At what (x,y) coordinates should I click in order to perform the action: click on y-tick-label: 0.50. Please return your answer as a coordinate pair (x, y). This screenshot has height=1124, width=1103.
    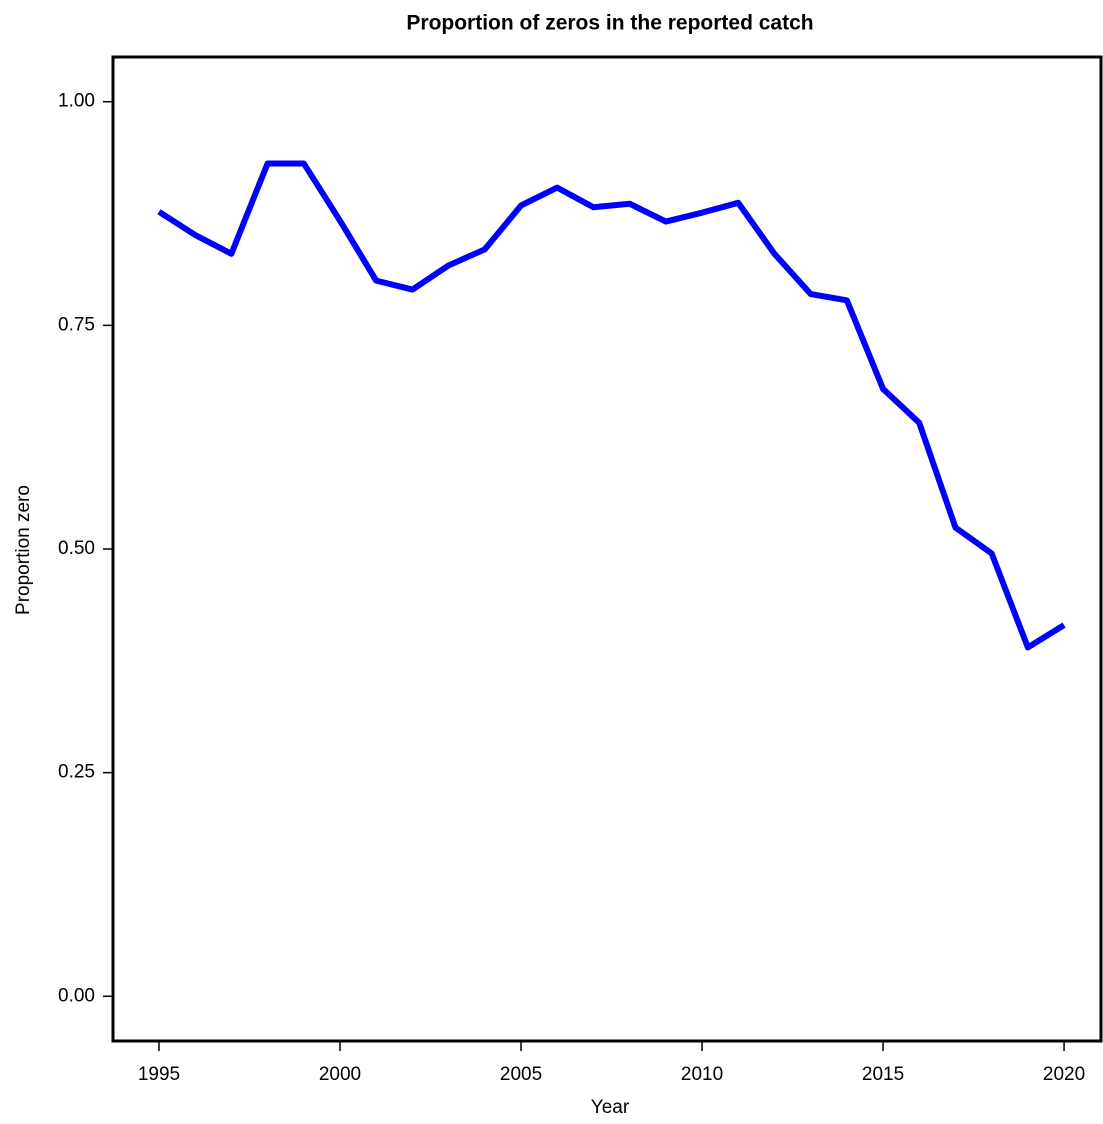
    Looking at the image, I should click on (76, 548).